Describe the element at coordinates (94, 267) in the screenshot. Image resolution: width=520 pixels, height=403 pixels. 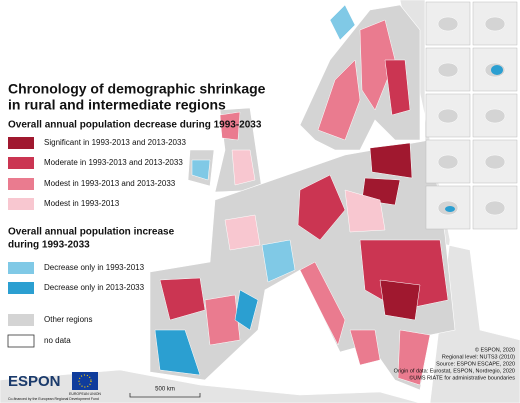
I see `legend-label: Decrease only in 1993-2013` at that location.